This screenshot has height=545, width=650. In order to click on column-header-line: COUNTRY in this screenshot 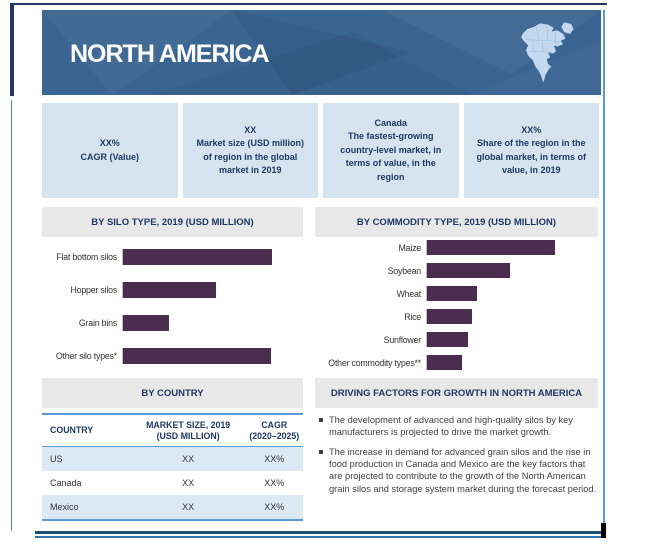, I will do `click(72, 430)`.